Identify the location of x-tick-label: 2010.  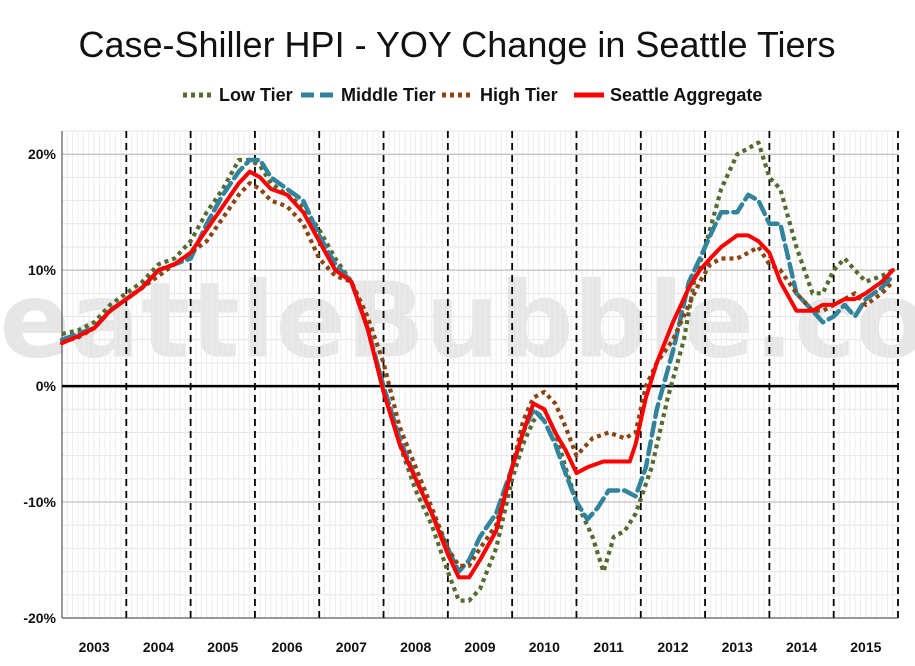
(544, 647).